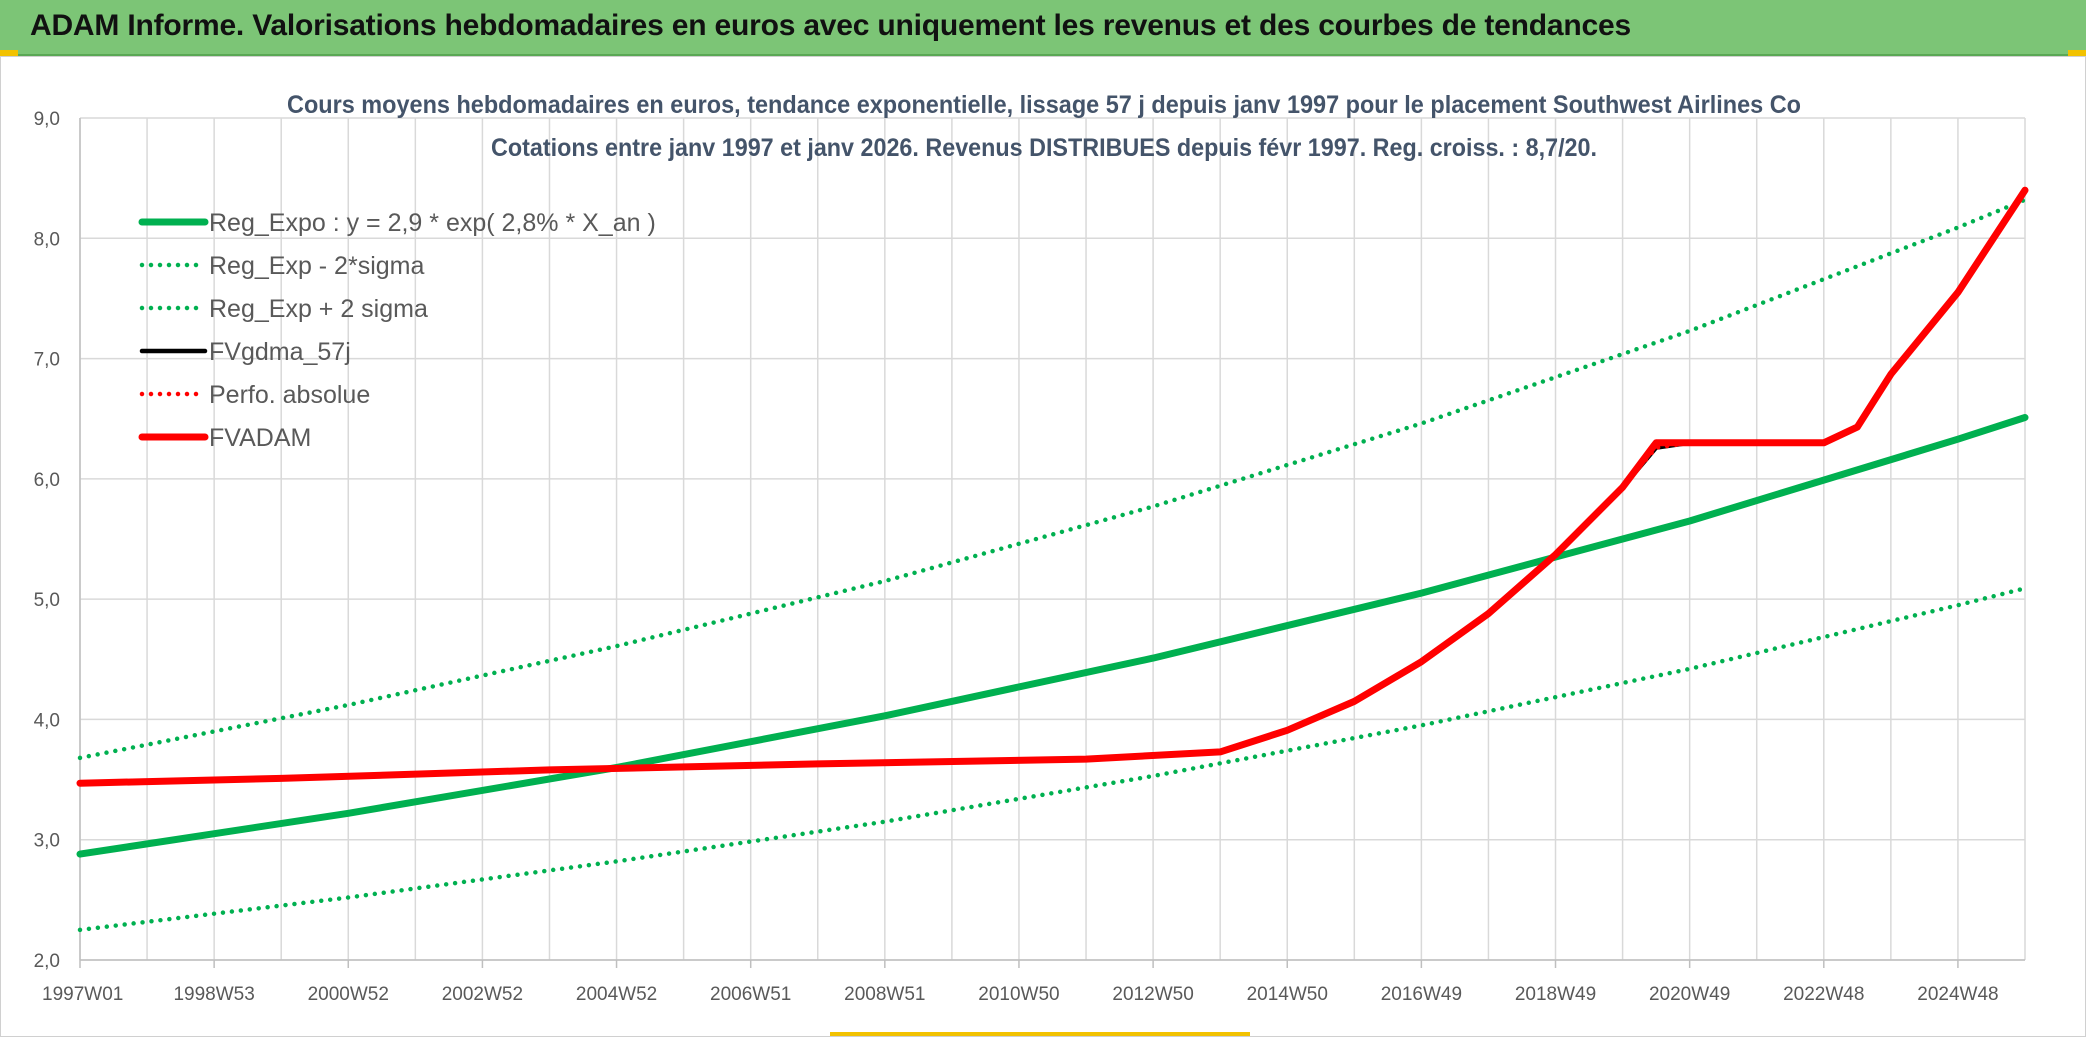 The image size is (2086, 1037). Describe the element at coordinates (260, 438) in the screenshot. I see `legend-label: FVADAM` at that location.